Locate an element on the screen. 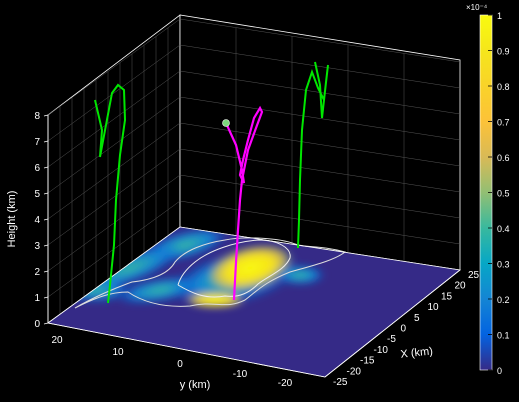  colorbar-tick-label: 0.3 is located at coordinates (503, 265).